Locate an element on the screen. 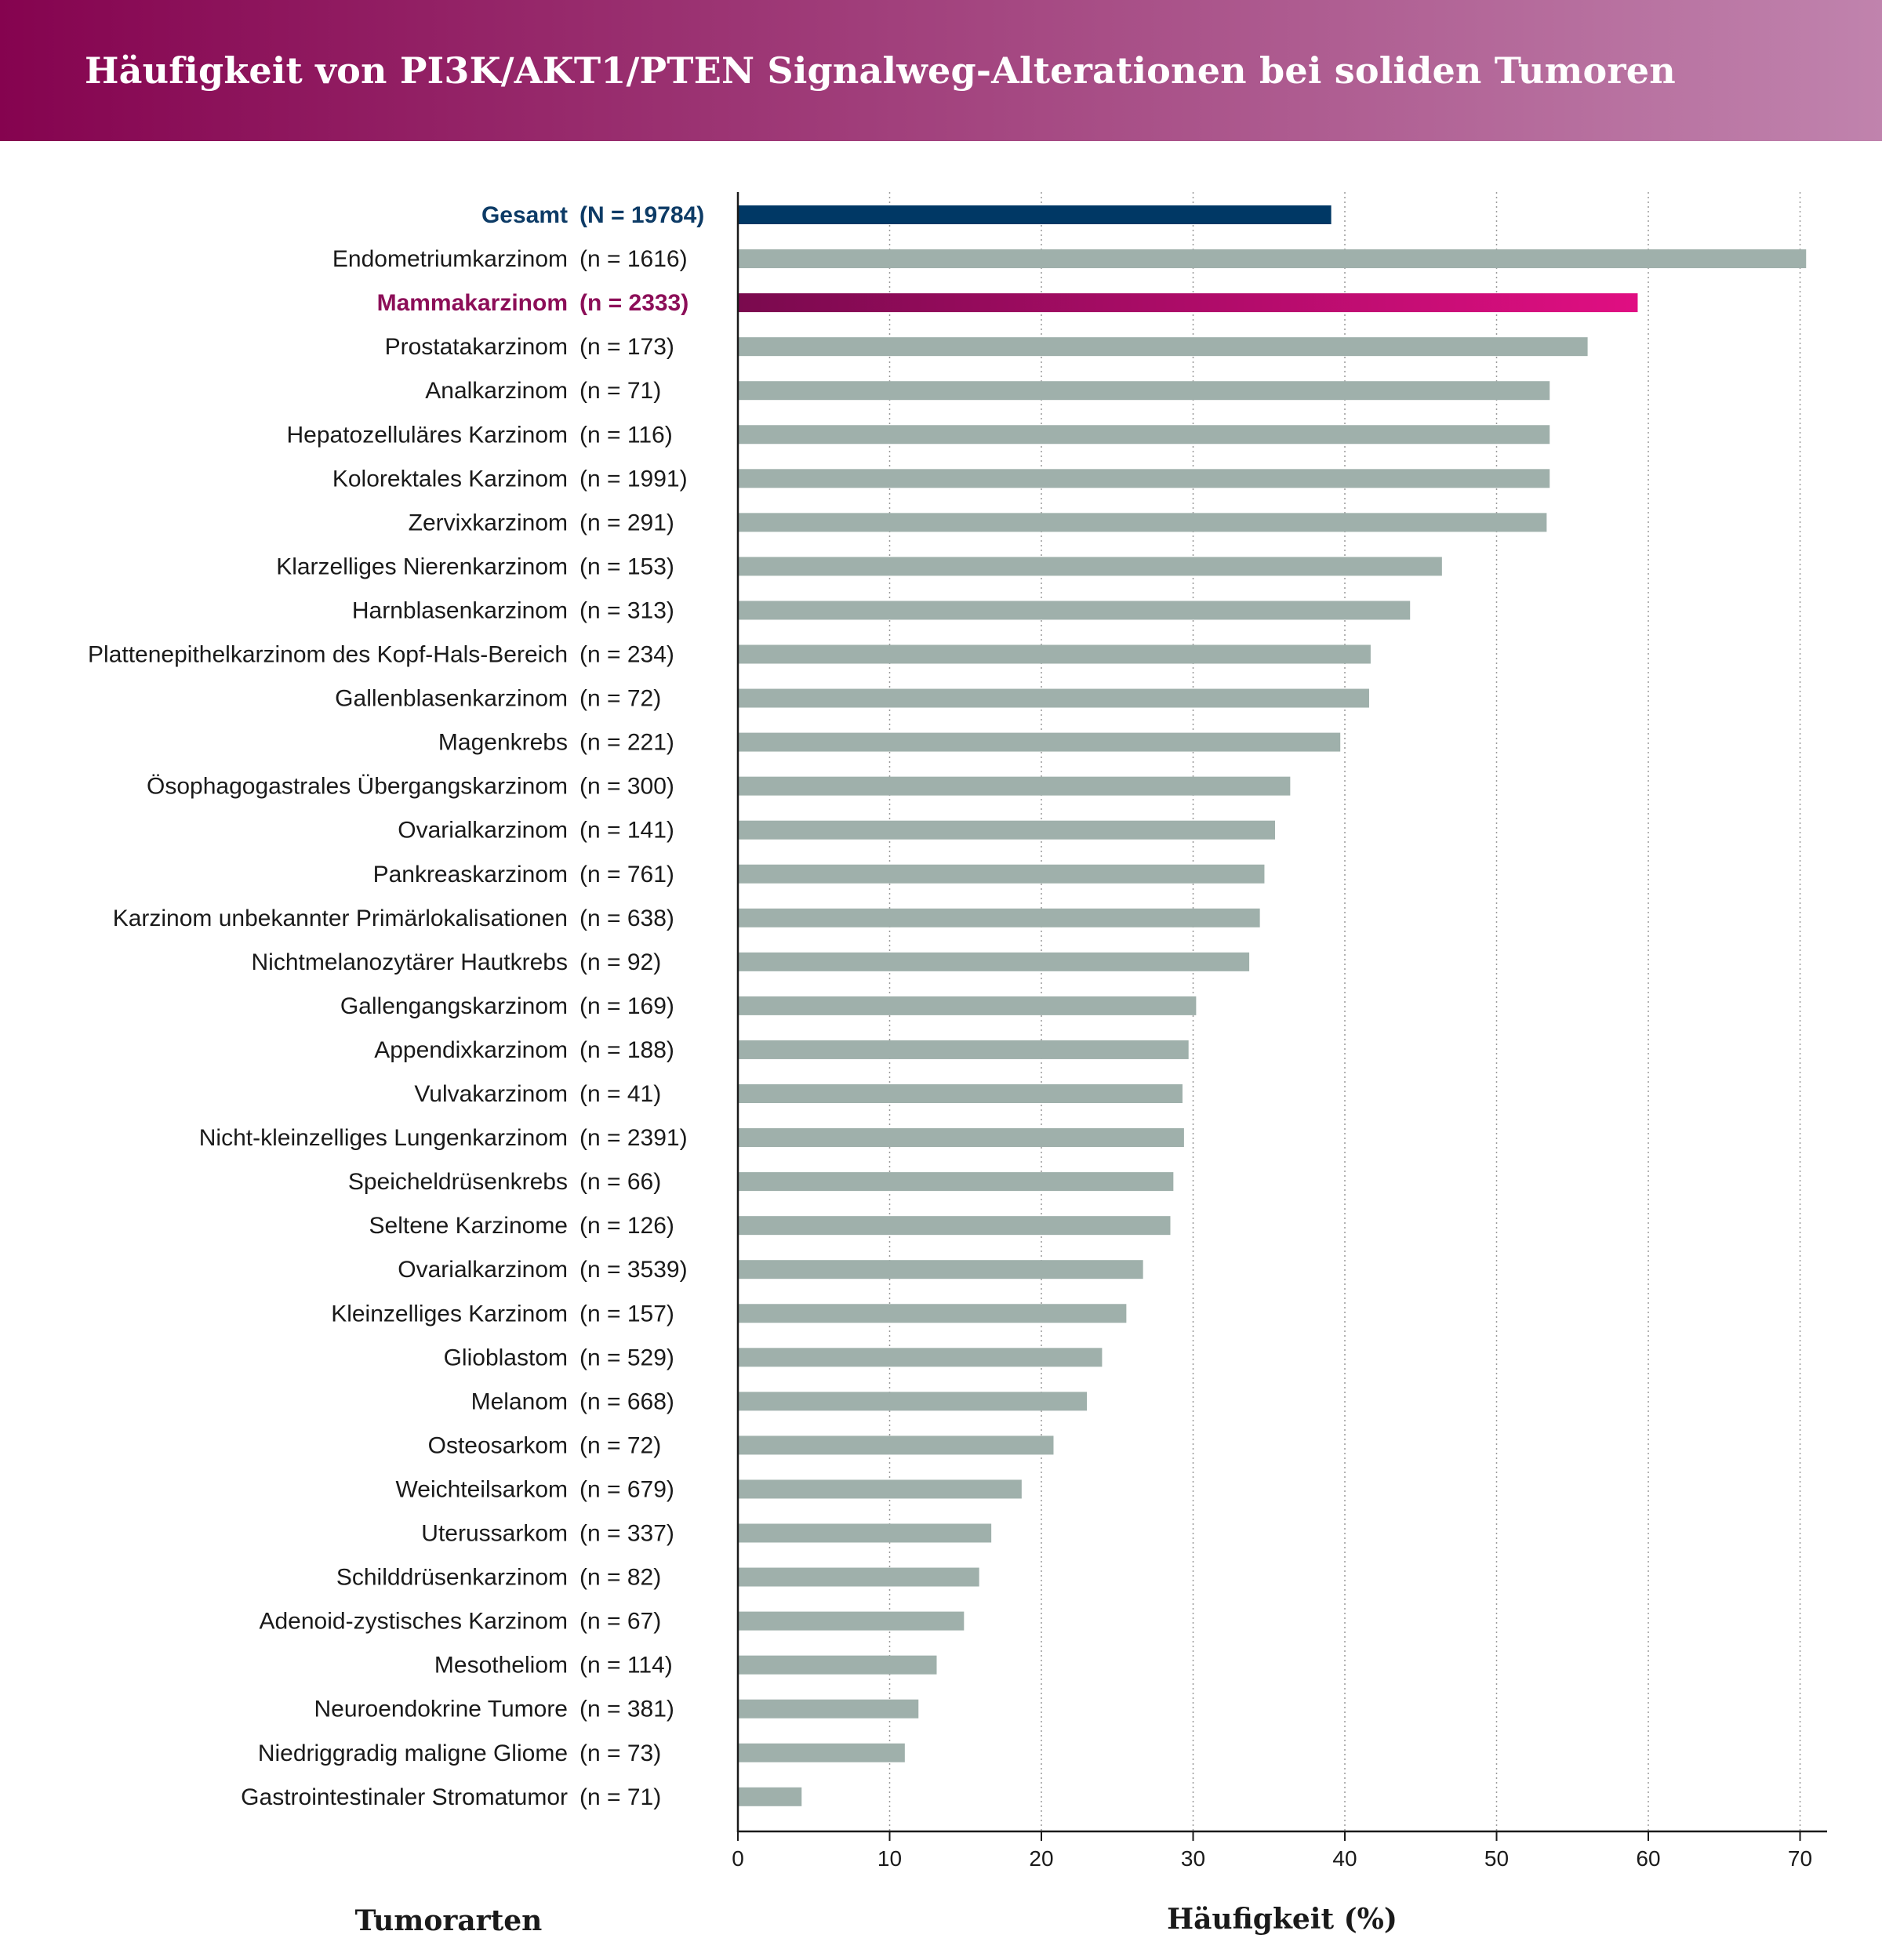 The width and height of the screenshot is (1882, 1960). category-label: Prostatakarzinom is located at coordinates (476, 347).